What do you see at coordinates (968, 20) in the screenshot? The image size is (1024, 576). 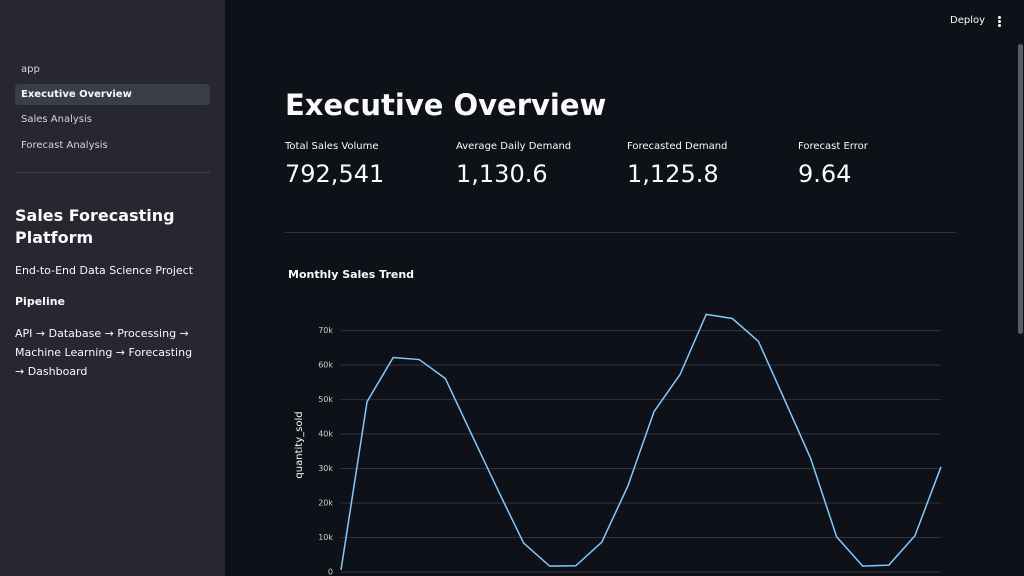 I see `deploy-button: Deploy` at bounding box center [968, 20].